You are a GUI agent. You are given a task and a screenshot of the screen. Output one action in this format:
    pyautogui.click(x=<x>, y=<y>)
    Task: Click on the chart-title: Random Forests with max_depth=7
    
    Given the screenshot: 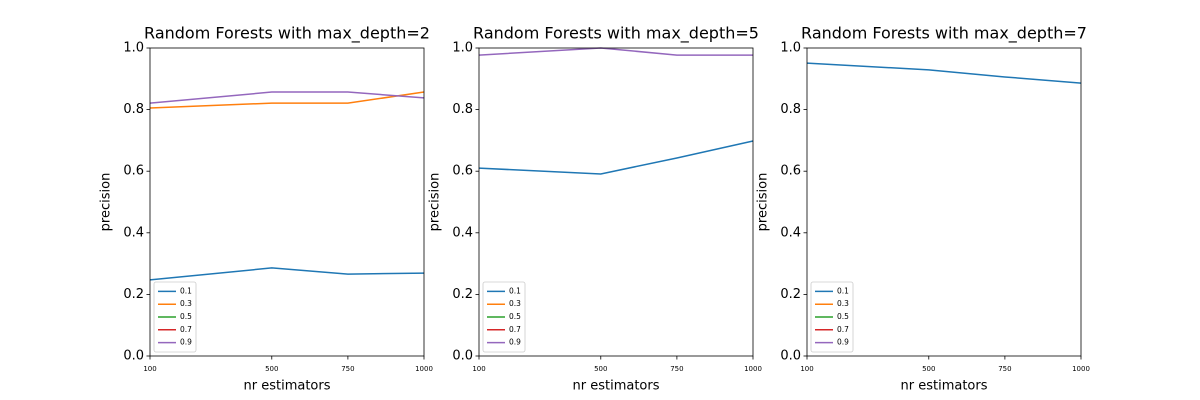 What is the action you would take?
    pyautogui.click(x=944, y=34)
    